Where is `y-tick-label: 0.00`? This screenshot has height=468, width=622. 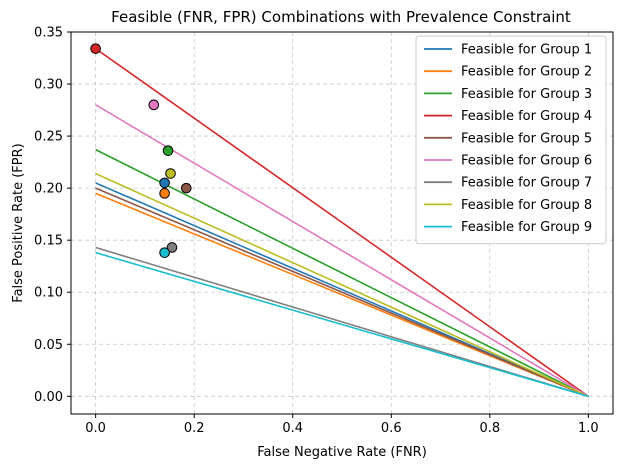
y-tick-label: 0.00 is located at coordinates (48, 397).